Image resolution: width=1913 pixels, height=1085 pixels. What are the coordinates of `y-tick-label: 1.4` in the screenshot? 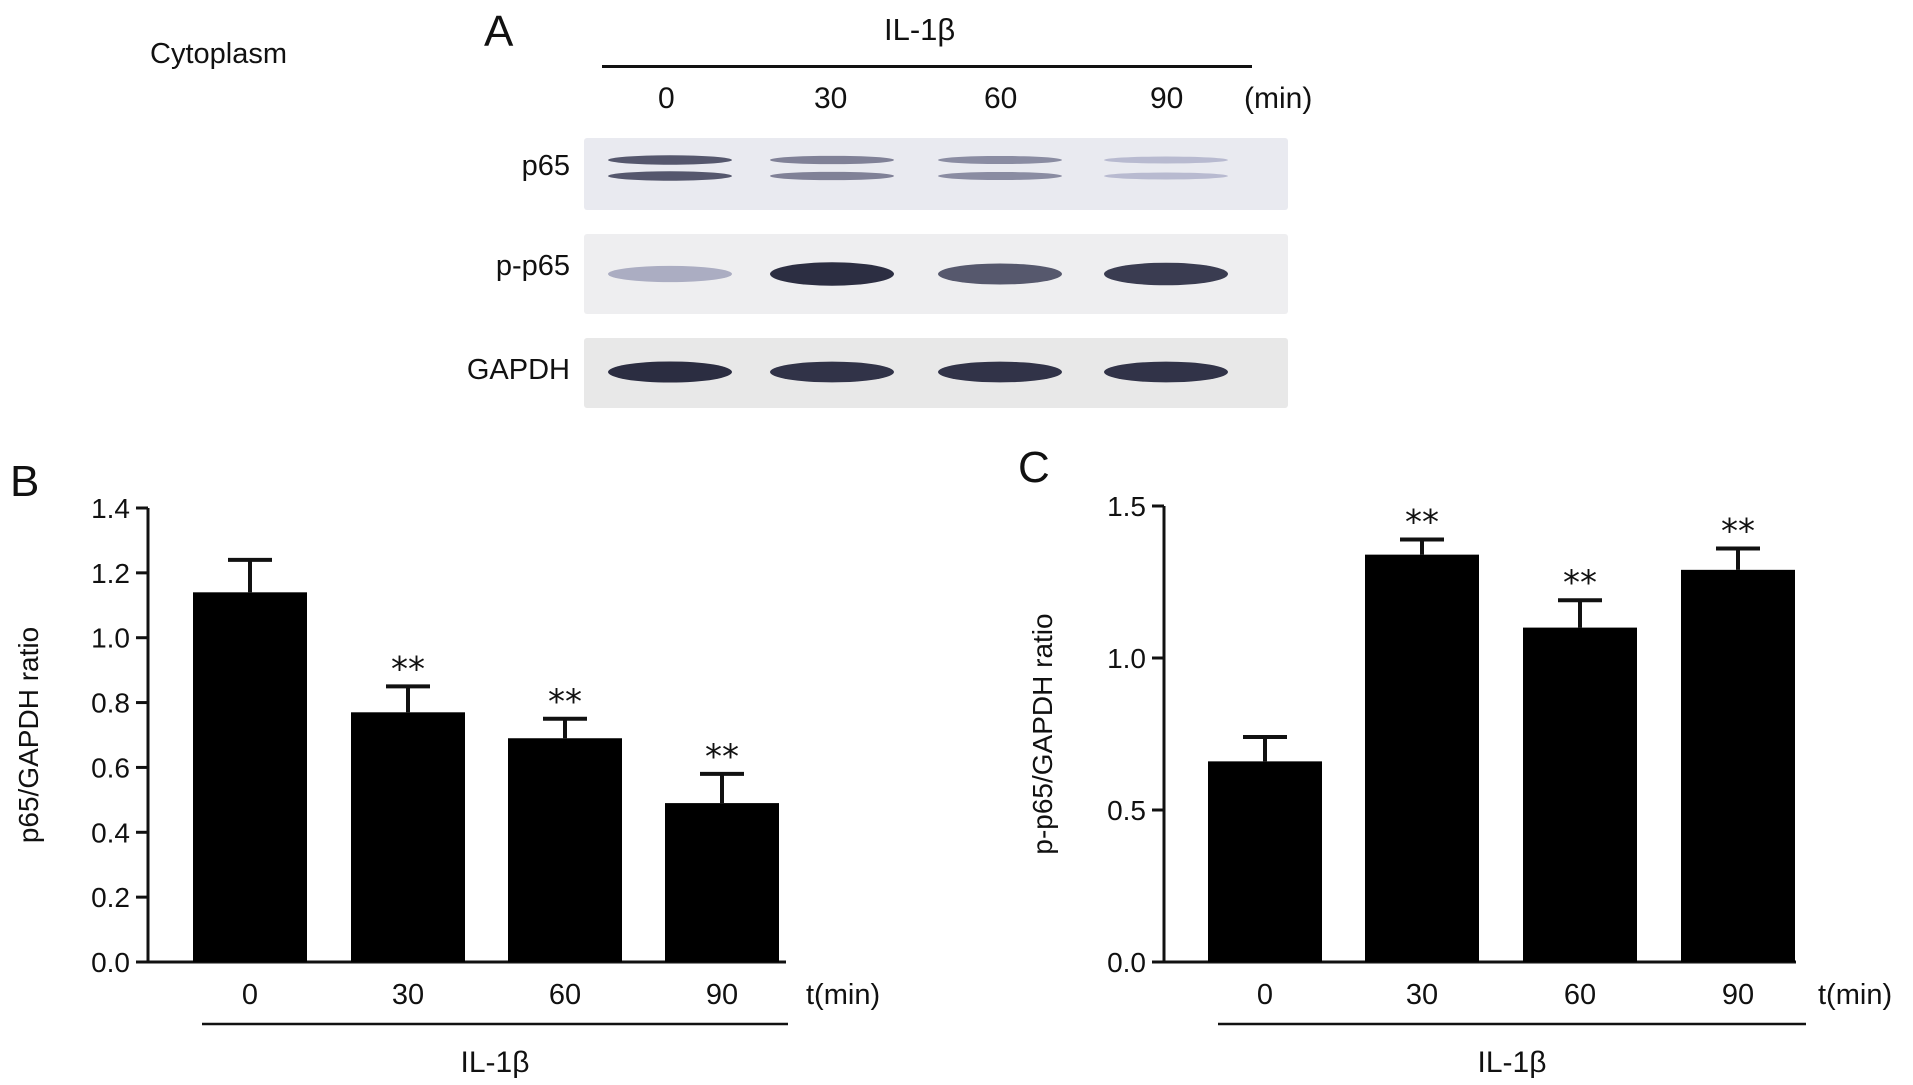 It's located at (110, 508).